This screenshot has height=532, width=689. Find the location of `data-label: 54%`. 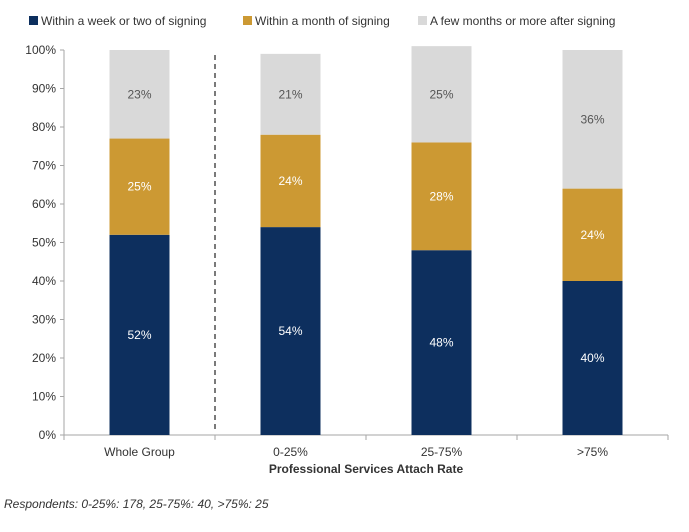

data-label: 54% is located at coordinates (290, 331).